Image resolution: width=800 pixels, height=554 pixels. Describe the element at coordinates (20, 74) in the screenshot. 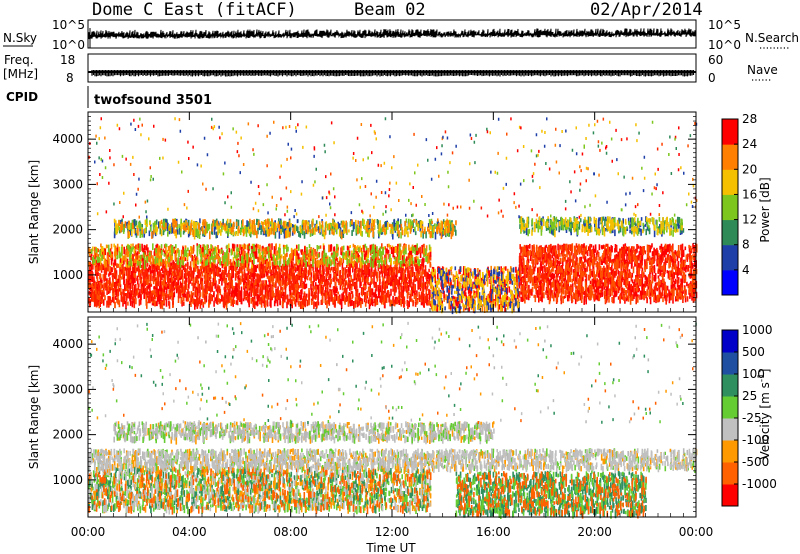

I see `freq-label-2: [MHz]` at that location.